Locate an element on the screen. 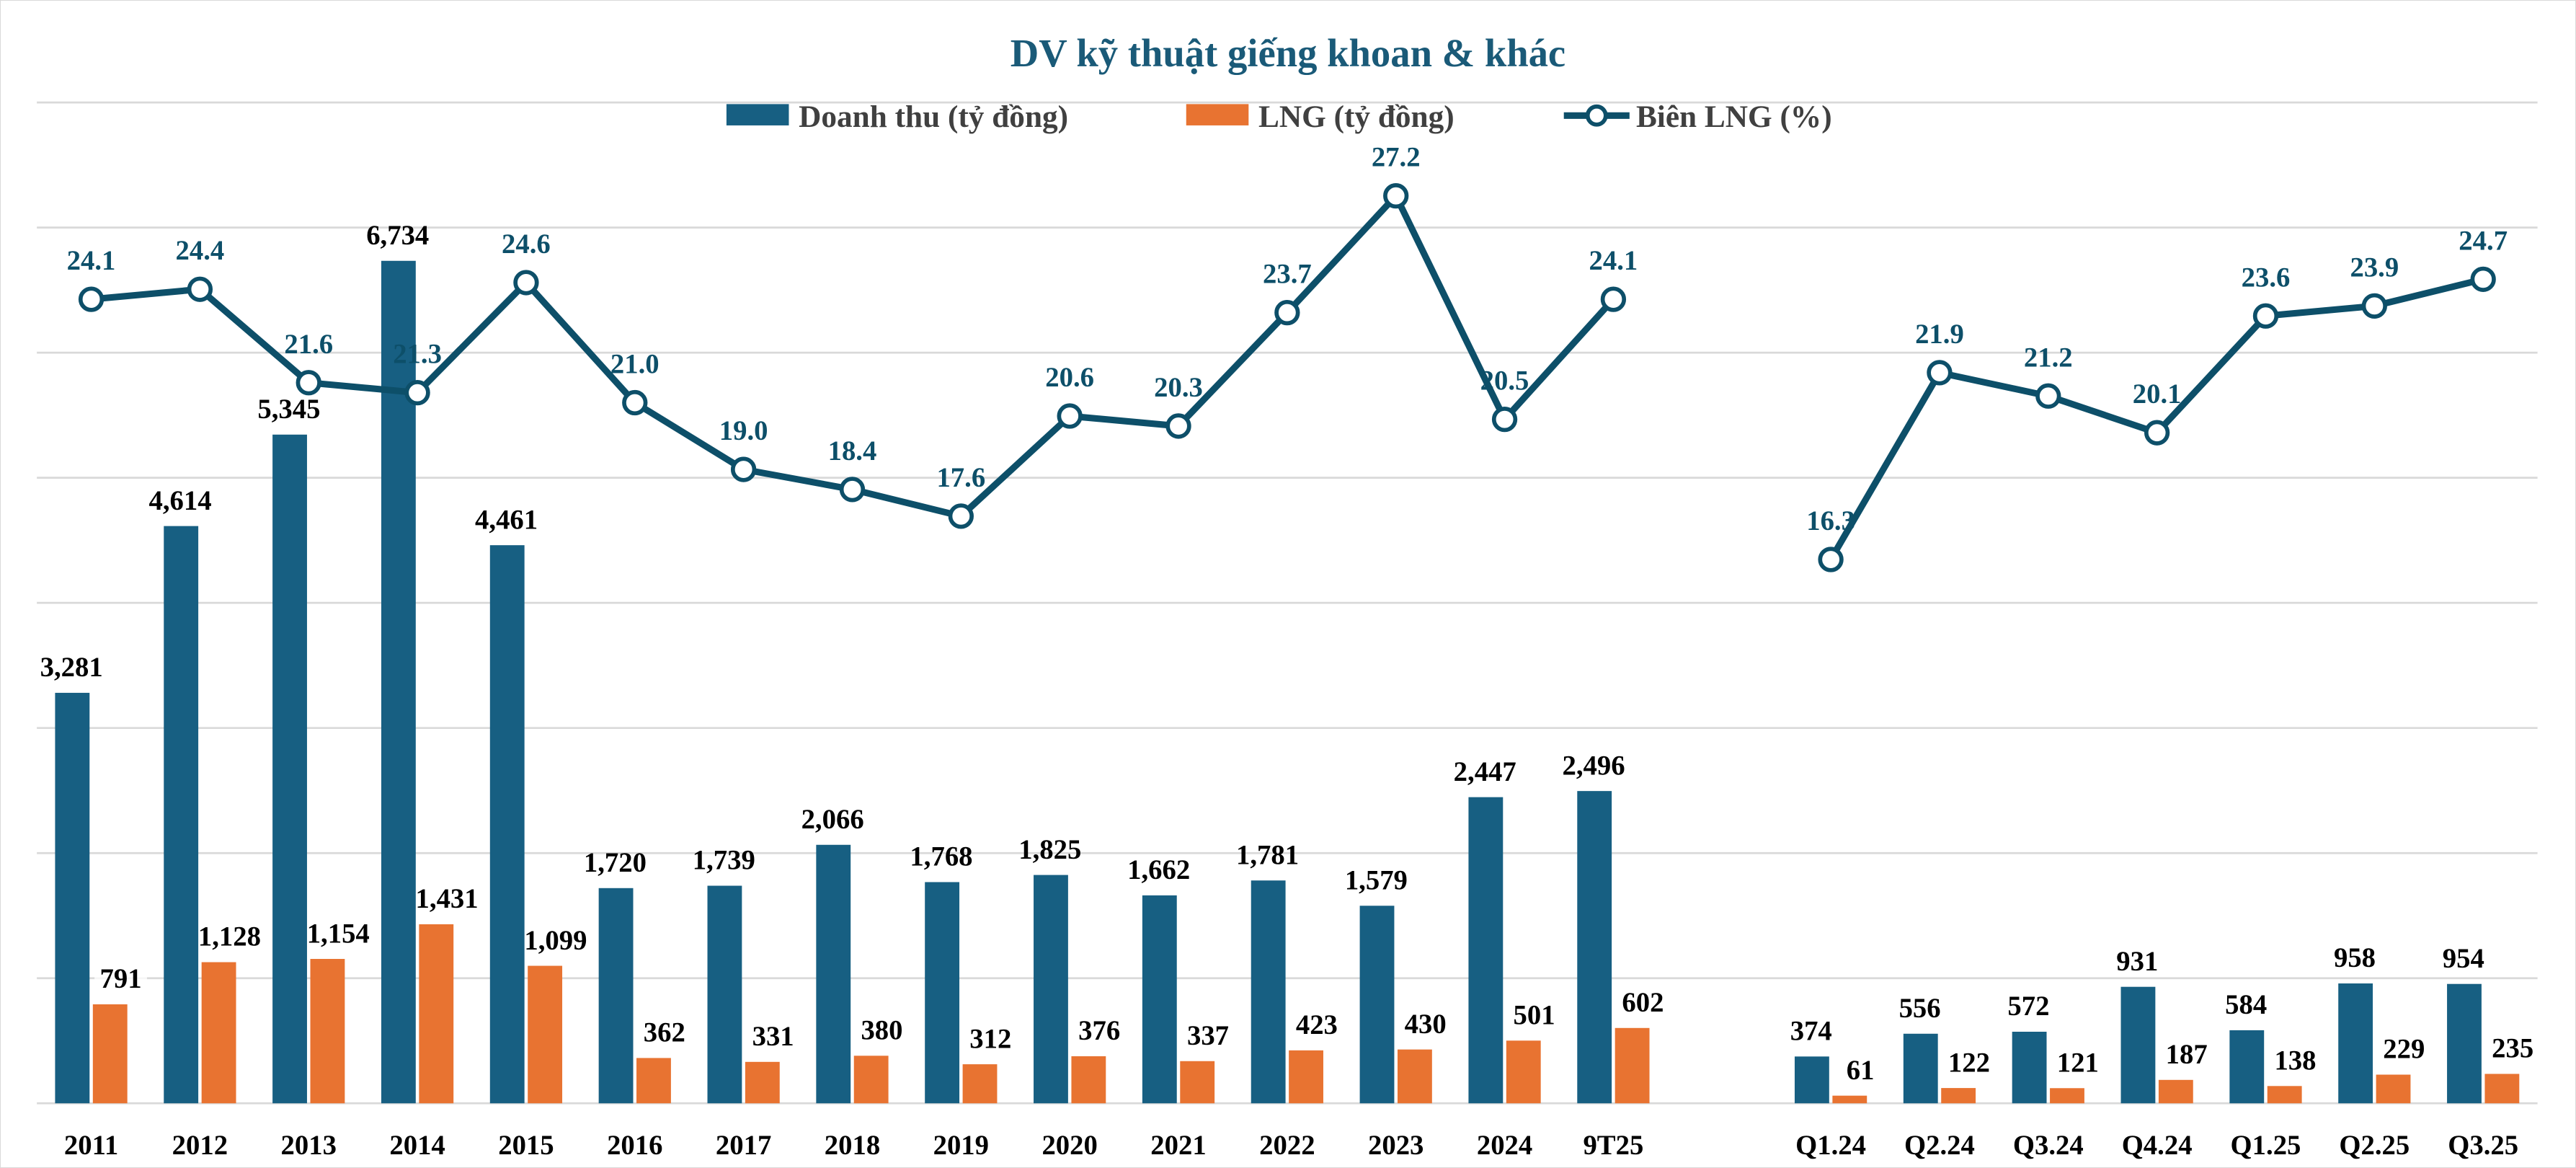  x-tick-label: 2016 is located at coordinates (634, 1146).